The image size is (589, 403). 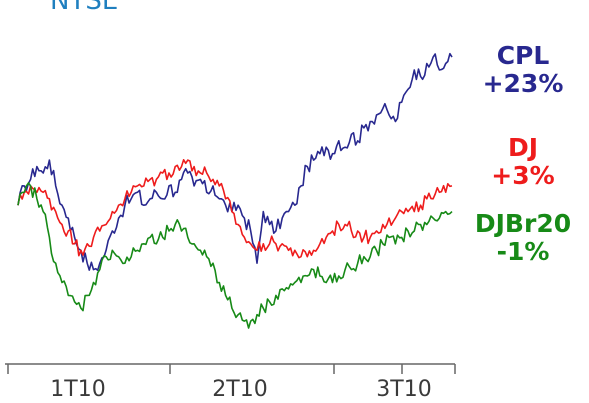 What do you see at coordinates (77, 389) in the screenshot?
I see `x-tick-label: 1T10` at bounding box center [77, 389].